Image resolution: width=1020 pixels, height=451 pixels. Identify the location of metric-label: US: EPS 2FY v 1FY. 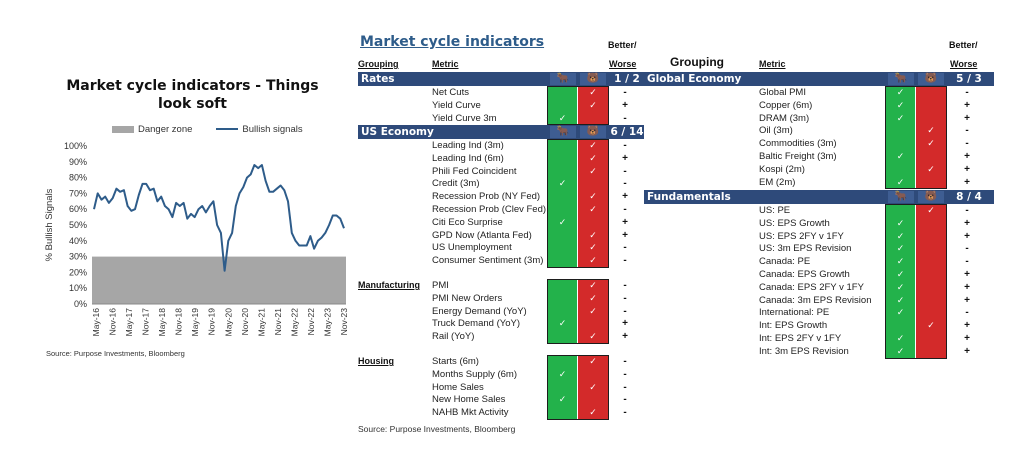
(801, 236).